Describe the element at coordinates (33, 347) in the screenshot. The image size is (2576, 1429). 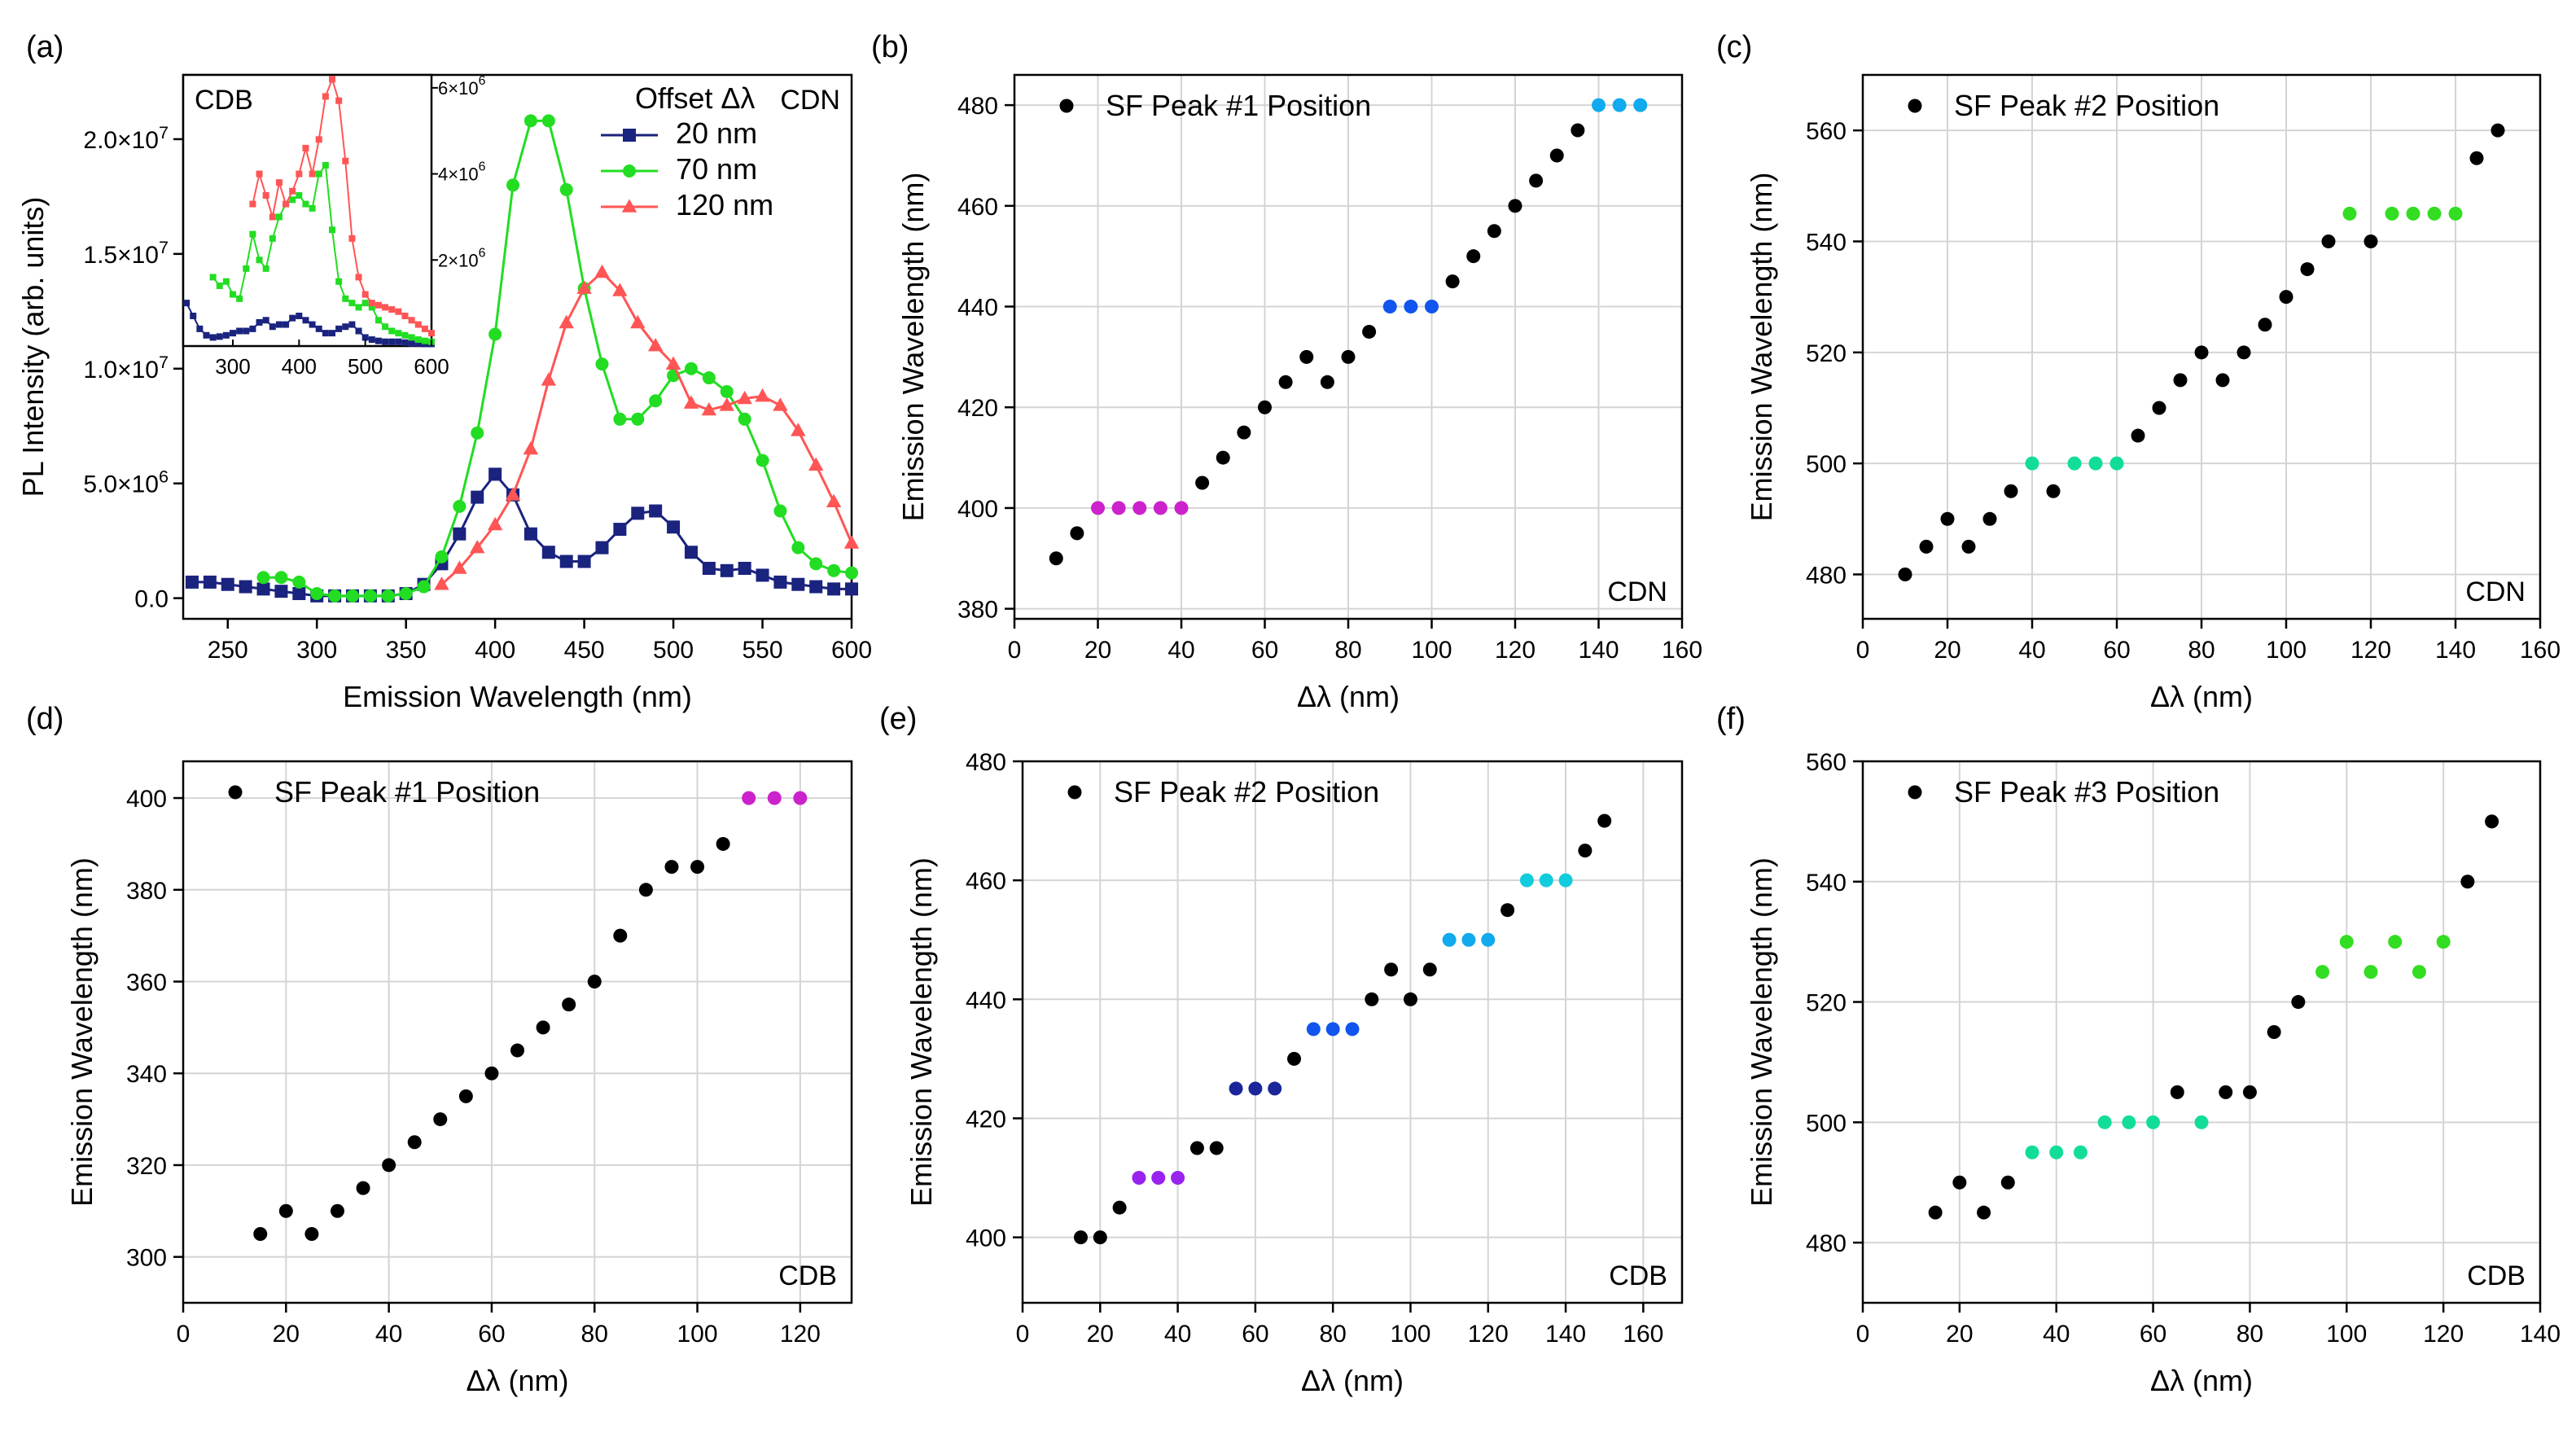
I see `y-axis-label: PL Intensity (arb. units)` at that location.